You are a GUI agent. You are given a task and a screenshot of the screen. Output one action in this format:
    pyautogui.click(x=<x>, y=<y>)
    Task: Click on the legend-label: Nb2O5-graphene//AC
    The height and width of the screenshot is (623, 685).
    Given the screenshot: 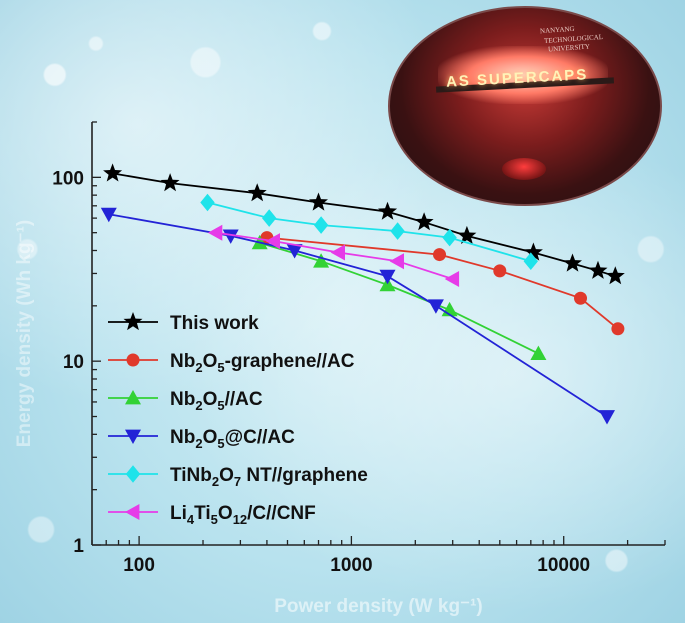 What is the action you would take?
    pyautogui.click(x=262, y=363)
    